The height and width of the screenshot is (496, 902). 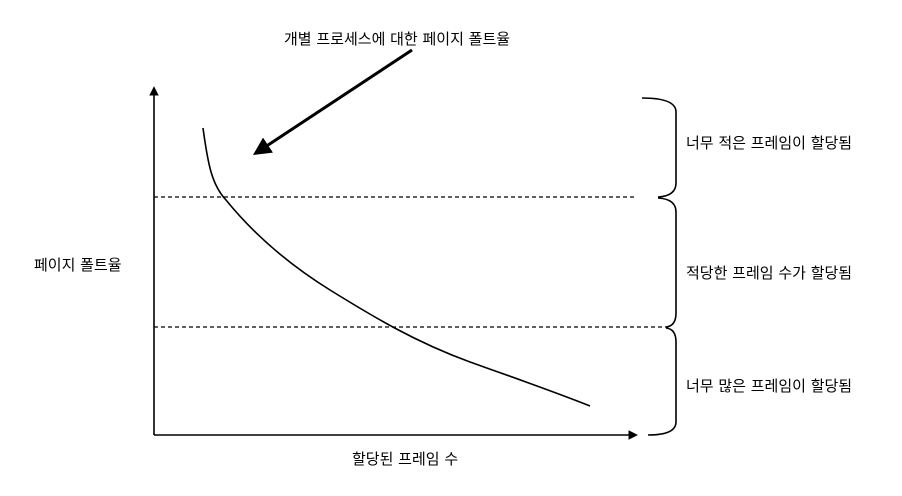 I want to click on region-label-too-many: 너무 많은 프레임이 할당됨, so click(x=769, y=386).